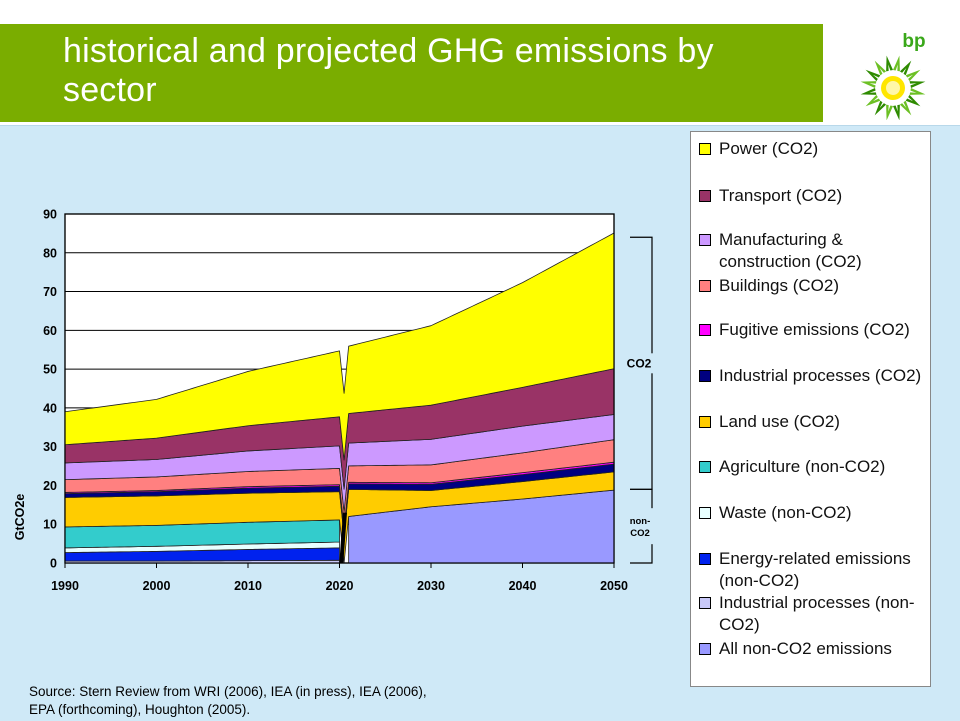  Describe the element at coordinates (779, 285) in the screenshot. I see `legend-label: Buildings (CO2)` at that location.